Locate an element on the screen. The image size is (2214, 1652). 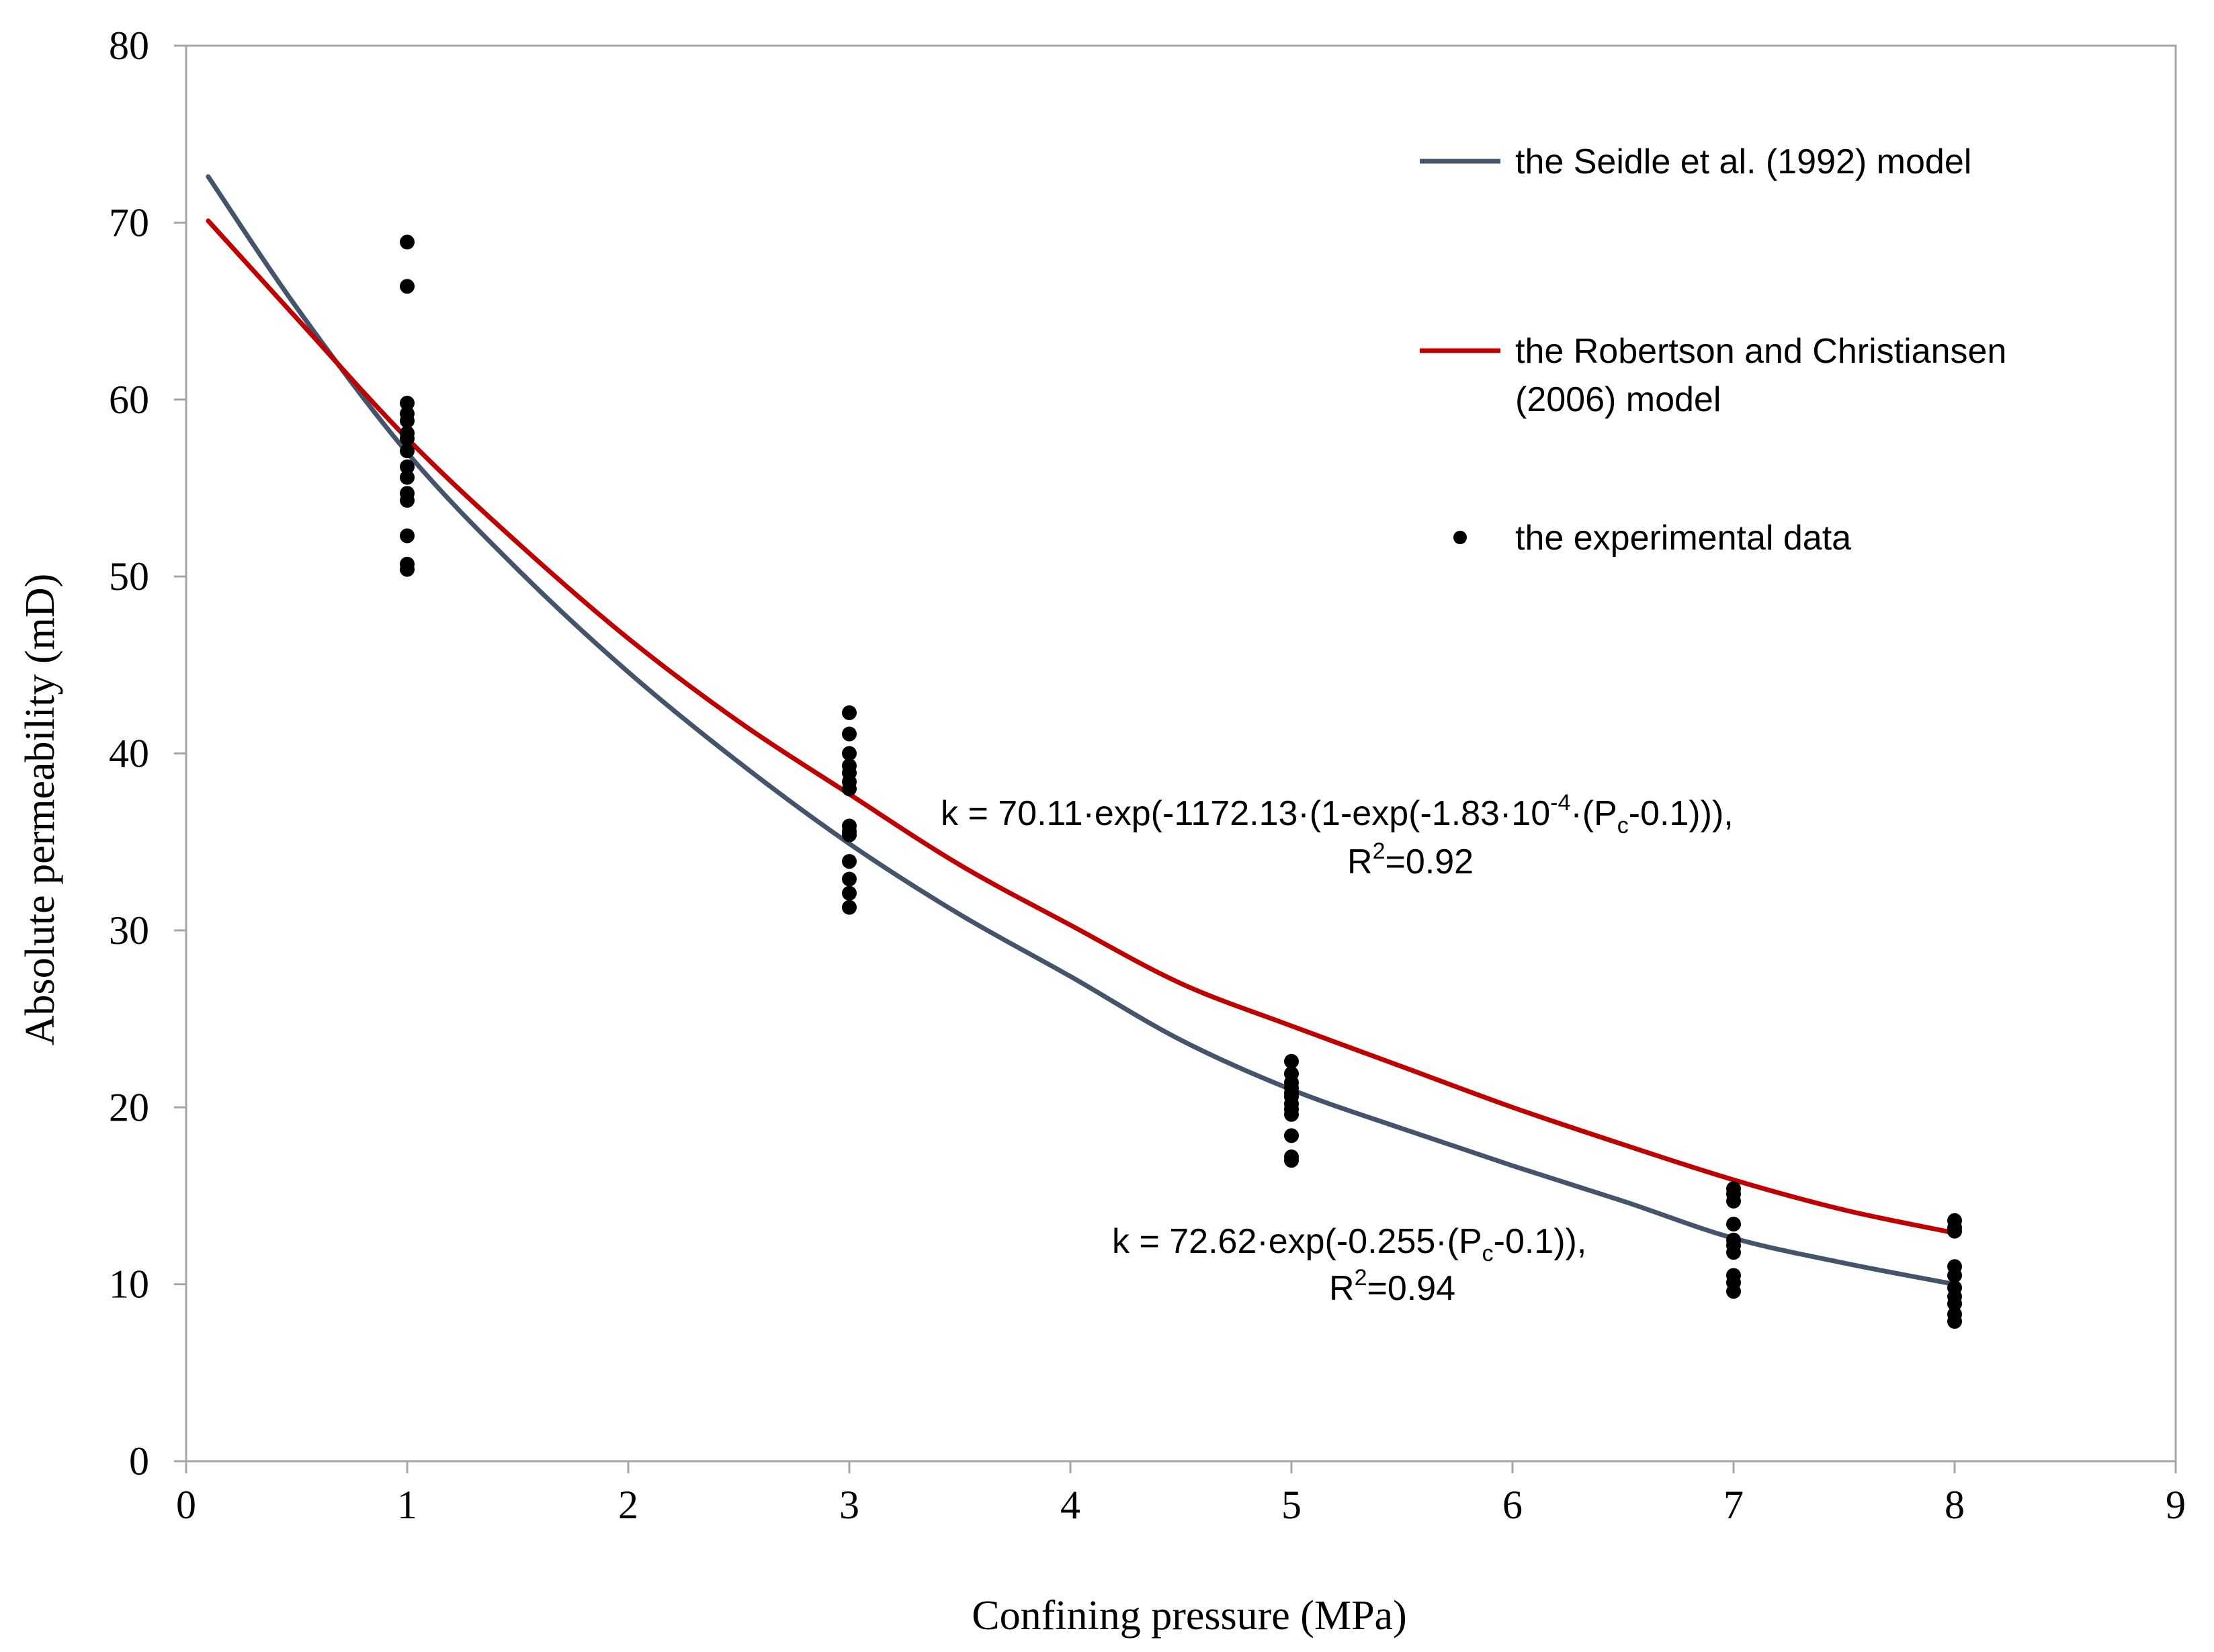
equation-seidle-line1: k = 72.62·exp(-0.255·(Pc-0.1)), is located at coordinates (1349, 1244).